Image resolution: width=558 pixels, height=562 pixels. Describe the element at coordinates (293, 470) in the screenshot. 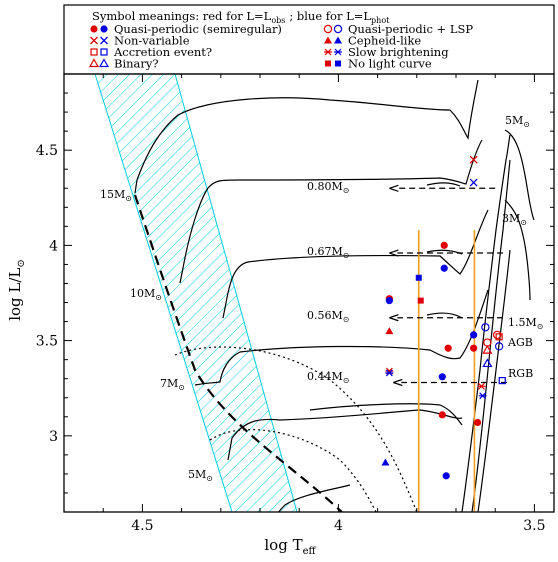

I see `dotted-track-low` at that location.